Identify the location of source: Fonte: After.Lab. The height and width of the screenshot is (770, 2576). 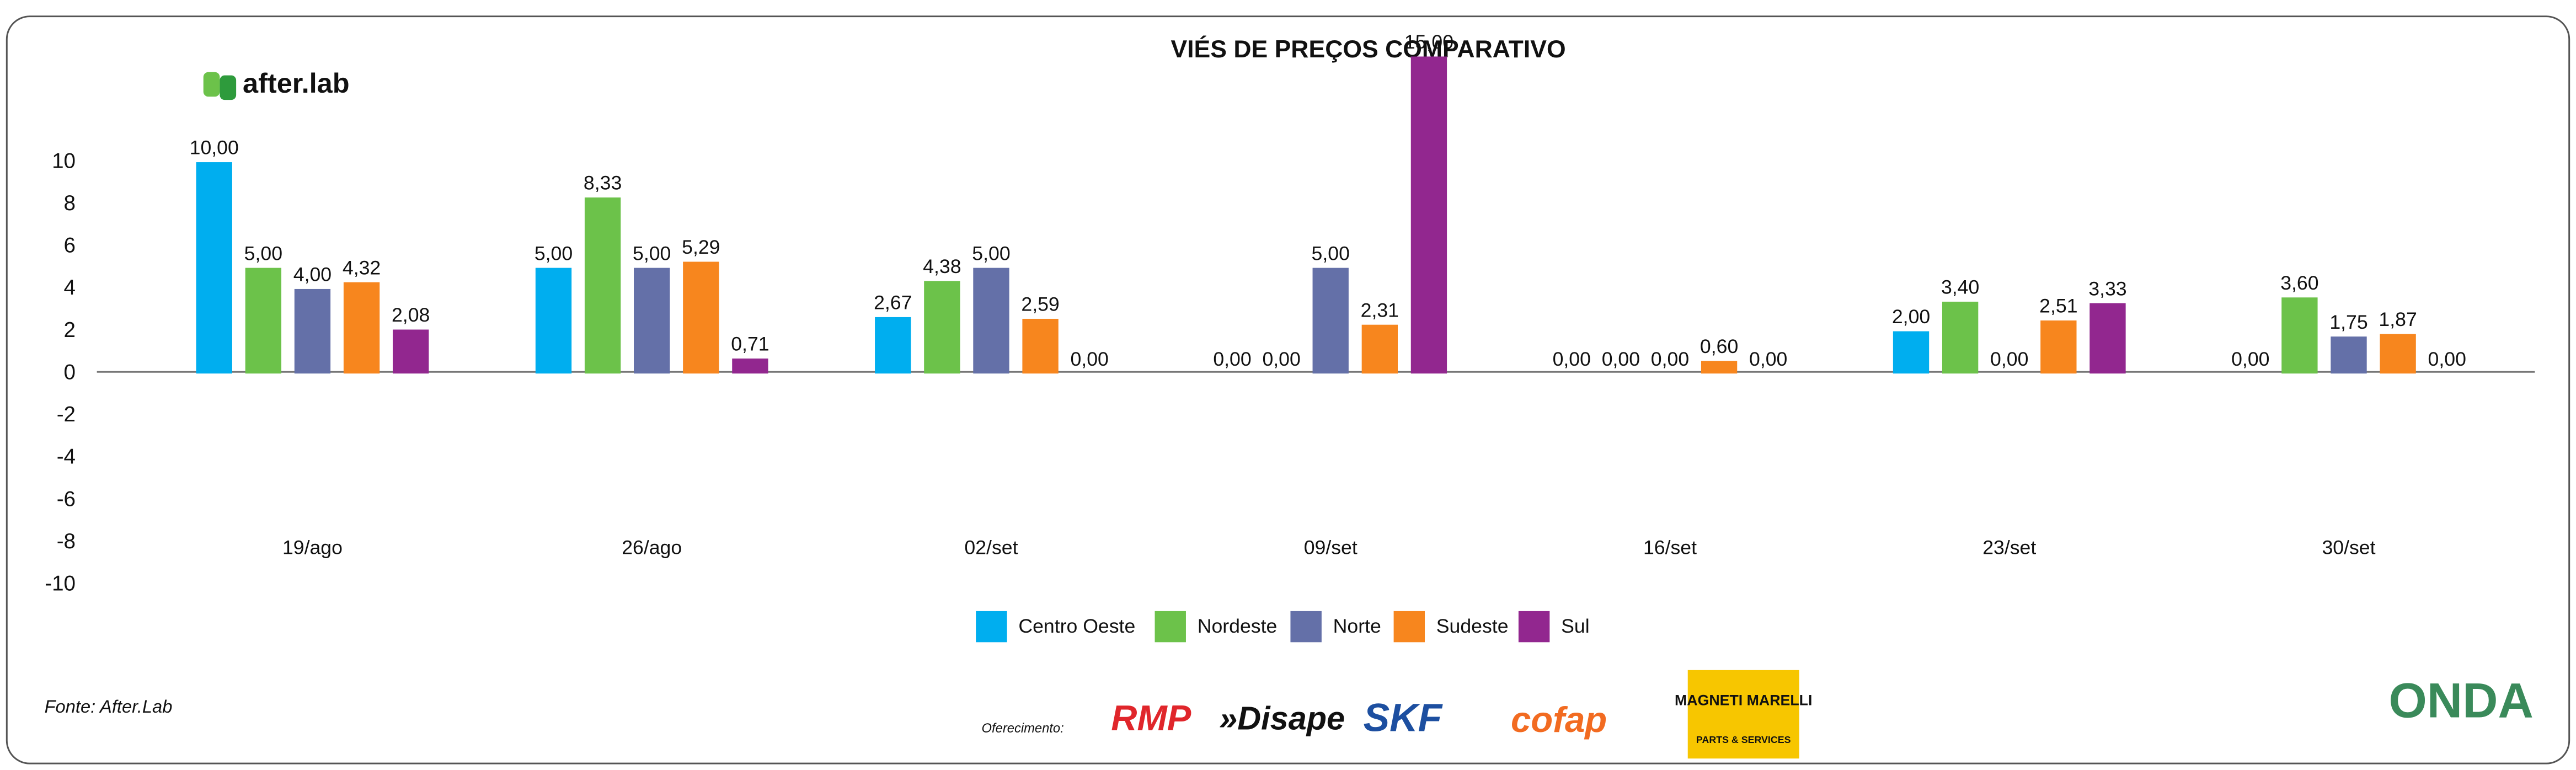
(109, 706).